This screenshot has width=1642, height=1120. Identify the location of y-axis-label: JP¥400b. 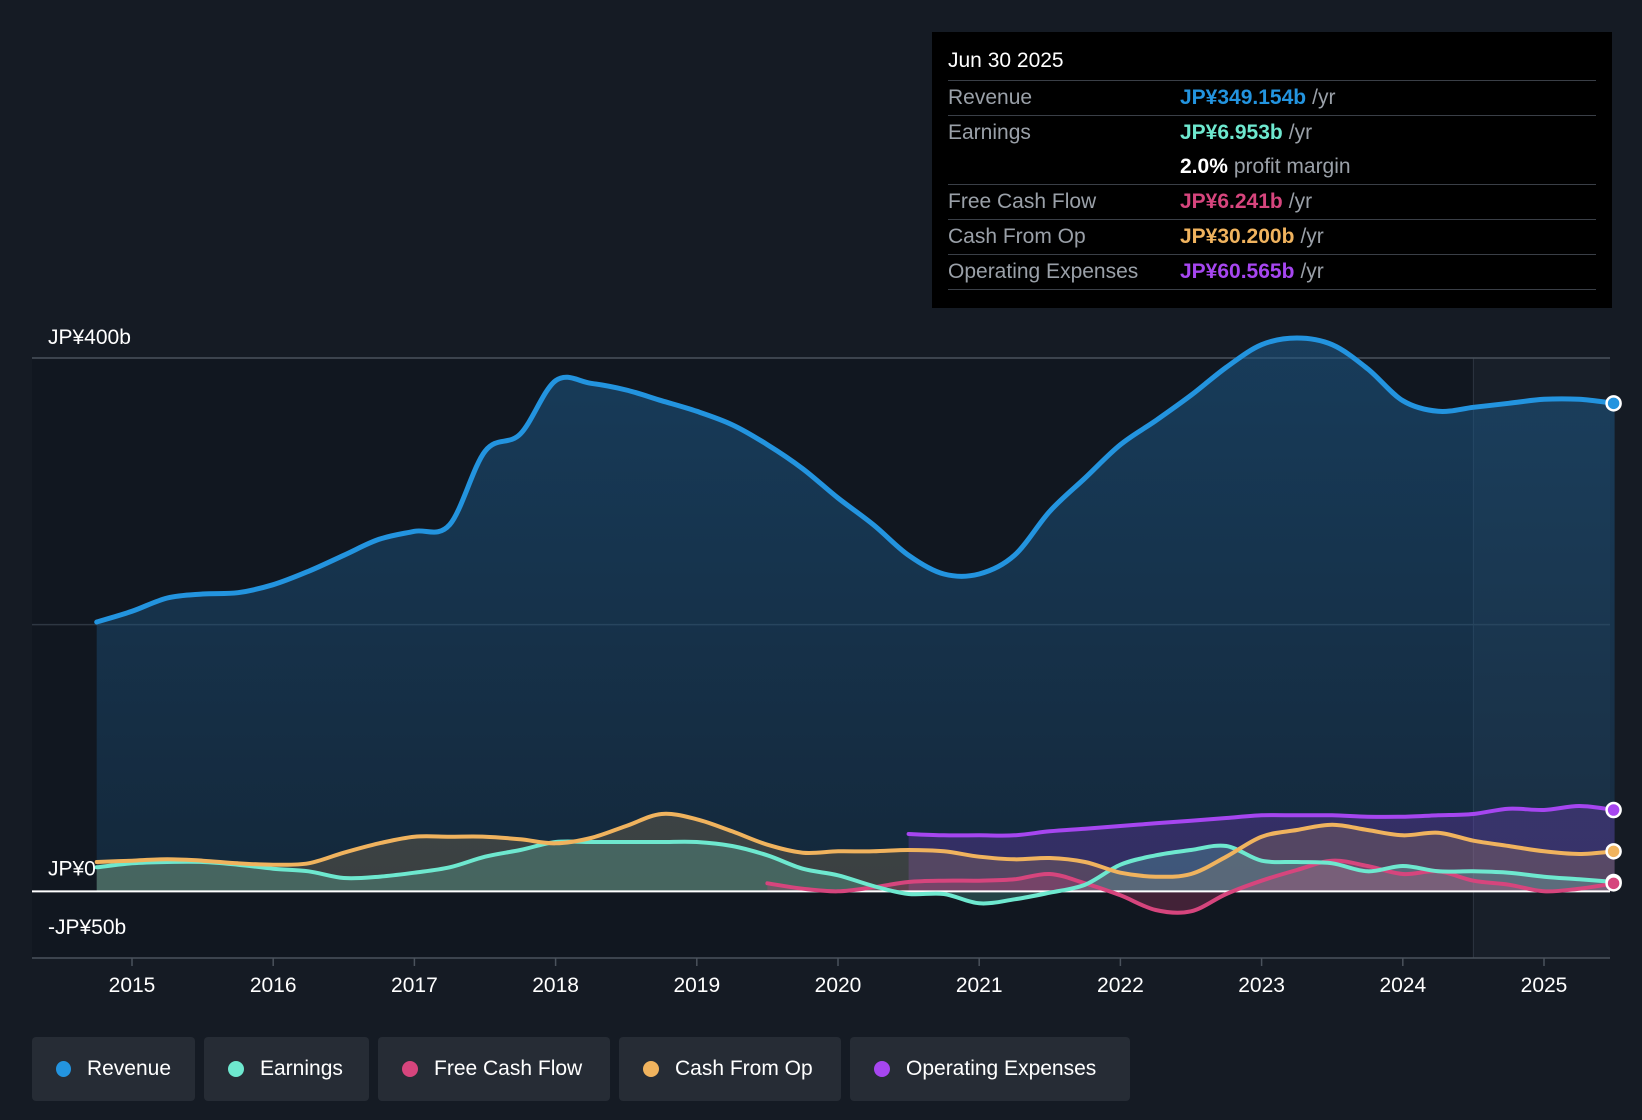
(89, 337).